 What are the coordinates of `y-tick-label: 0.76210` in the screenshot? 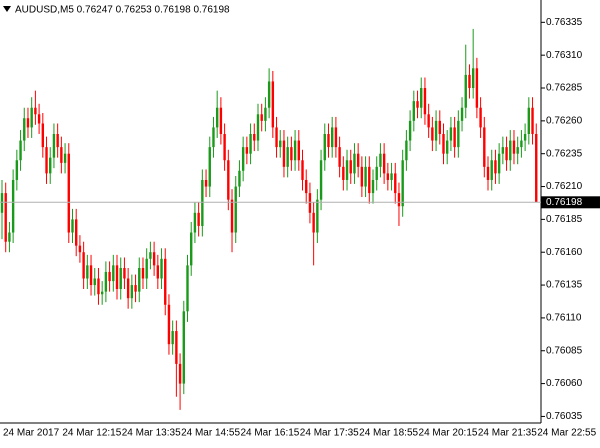 It's located at (564, 186).